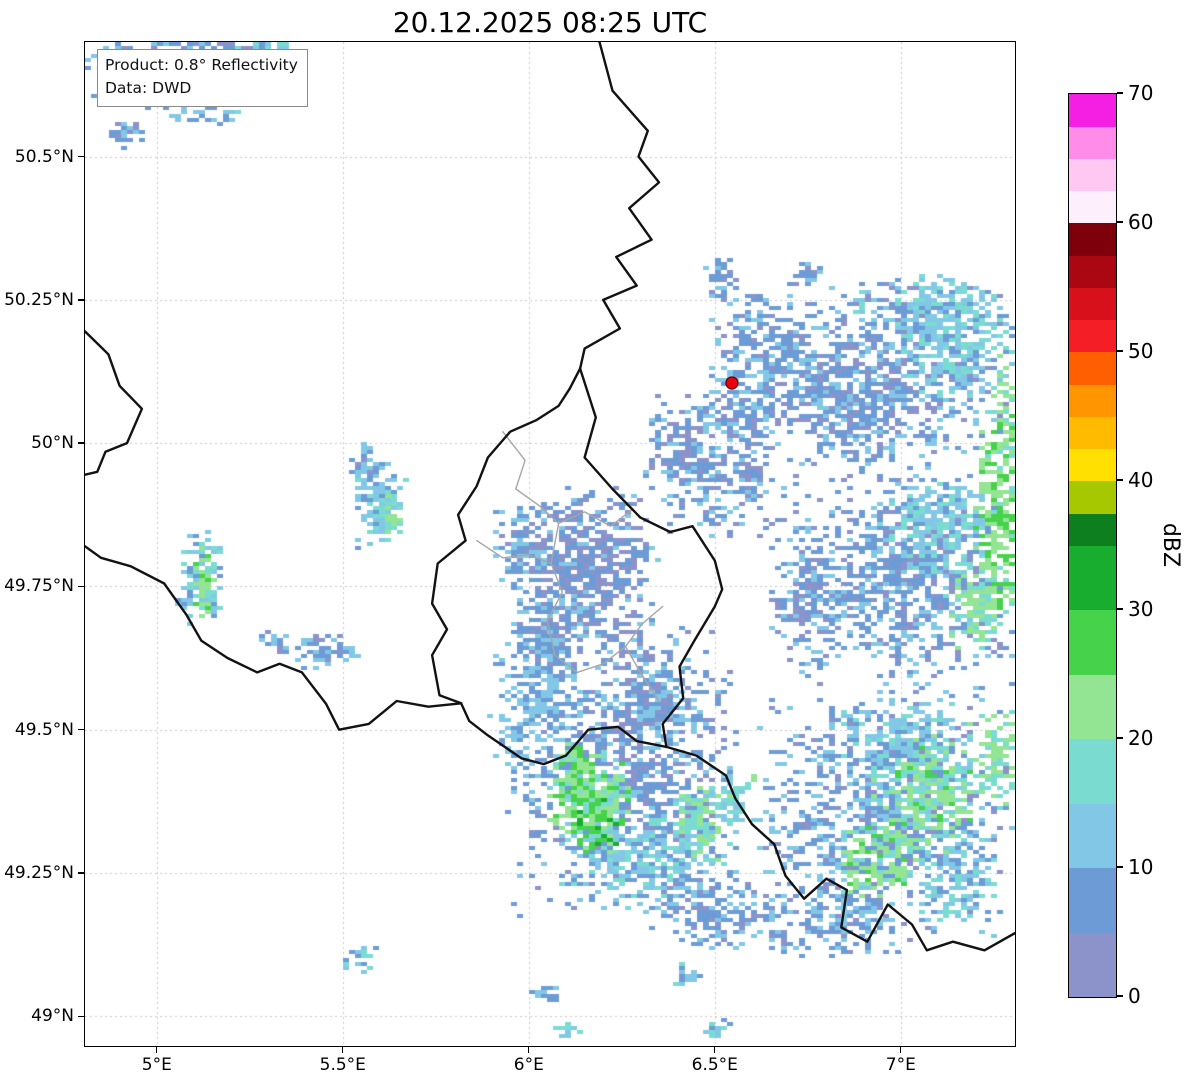 This screenshot has height=1081, width=1202. Describe the element at coordinates (1170, 545) in the screenshot. I see `colorbar-axis-label: dBZ` at that location.